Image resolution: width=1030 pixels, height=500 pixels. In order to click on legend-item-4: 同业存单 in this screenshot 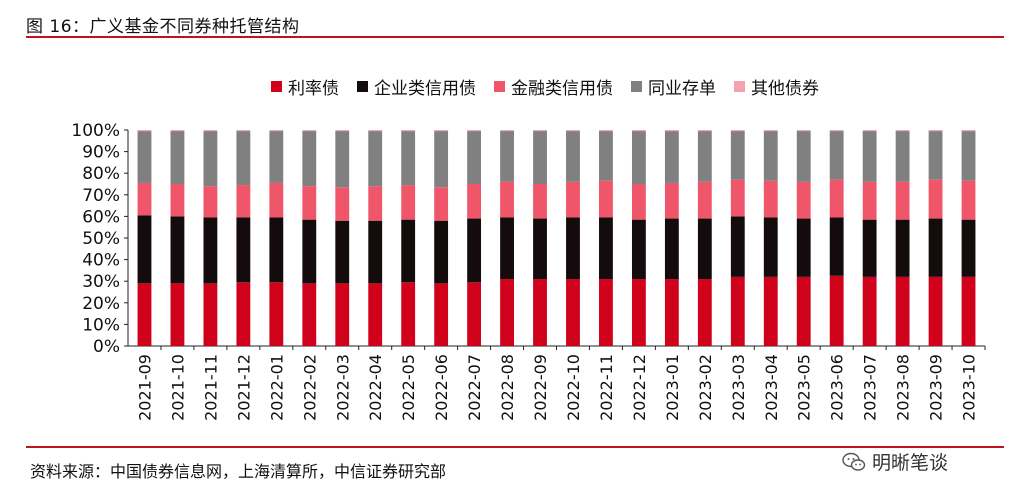, I will do `click(673, 86)`.